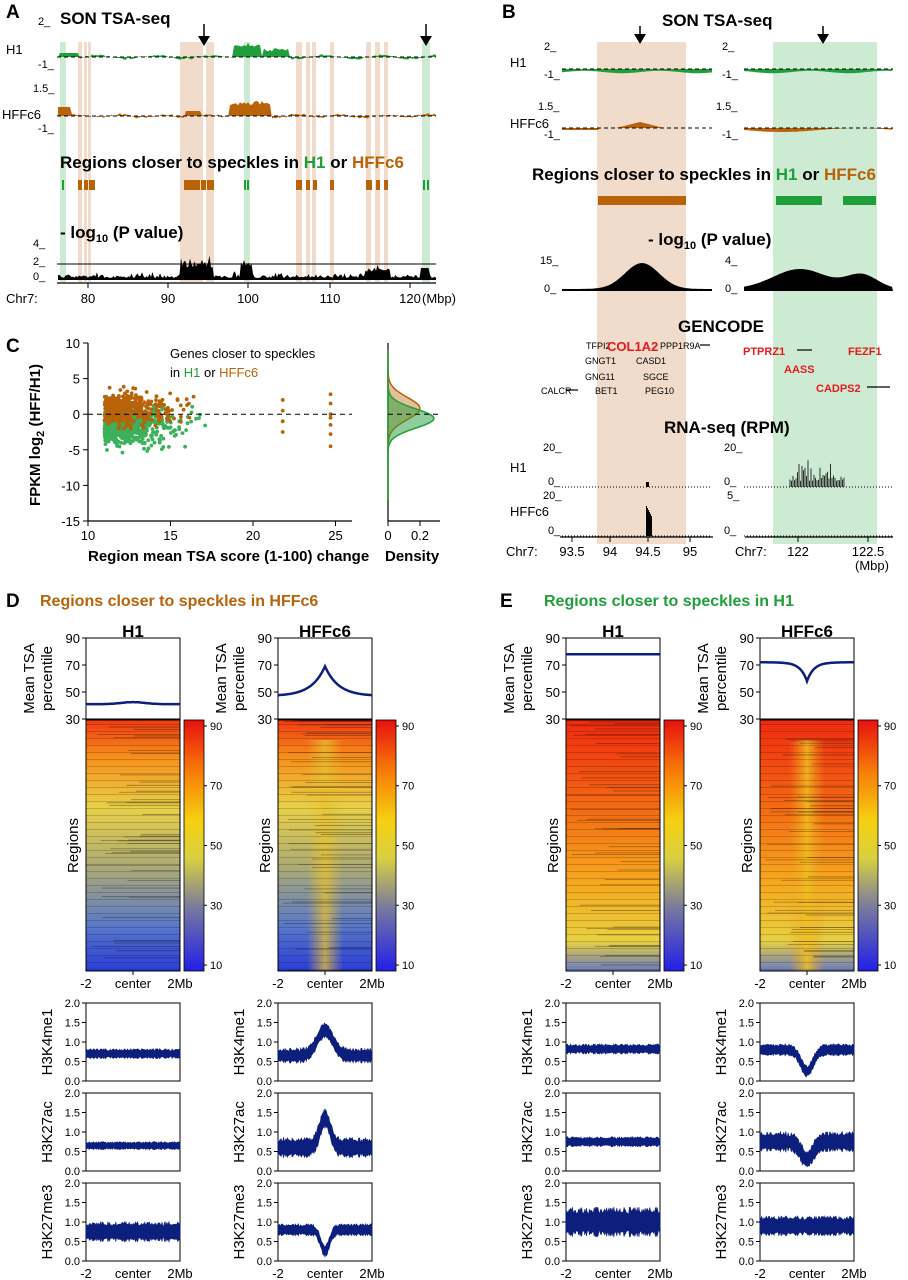  Describe the element at coordinates (600, 361) in the screenshot. I see `b-gene-gngt1: GNGT1` at that location.